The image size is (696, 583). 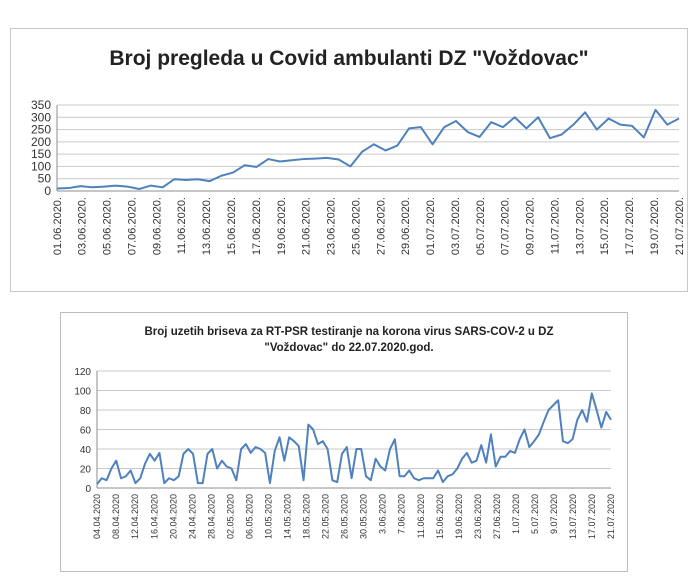 I want to click on y-tick-label: 350, so click(x=41, y=105).